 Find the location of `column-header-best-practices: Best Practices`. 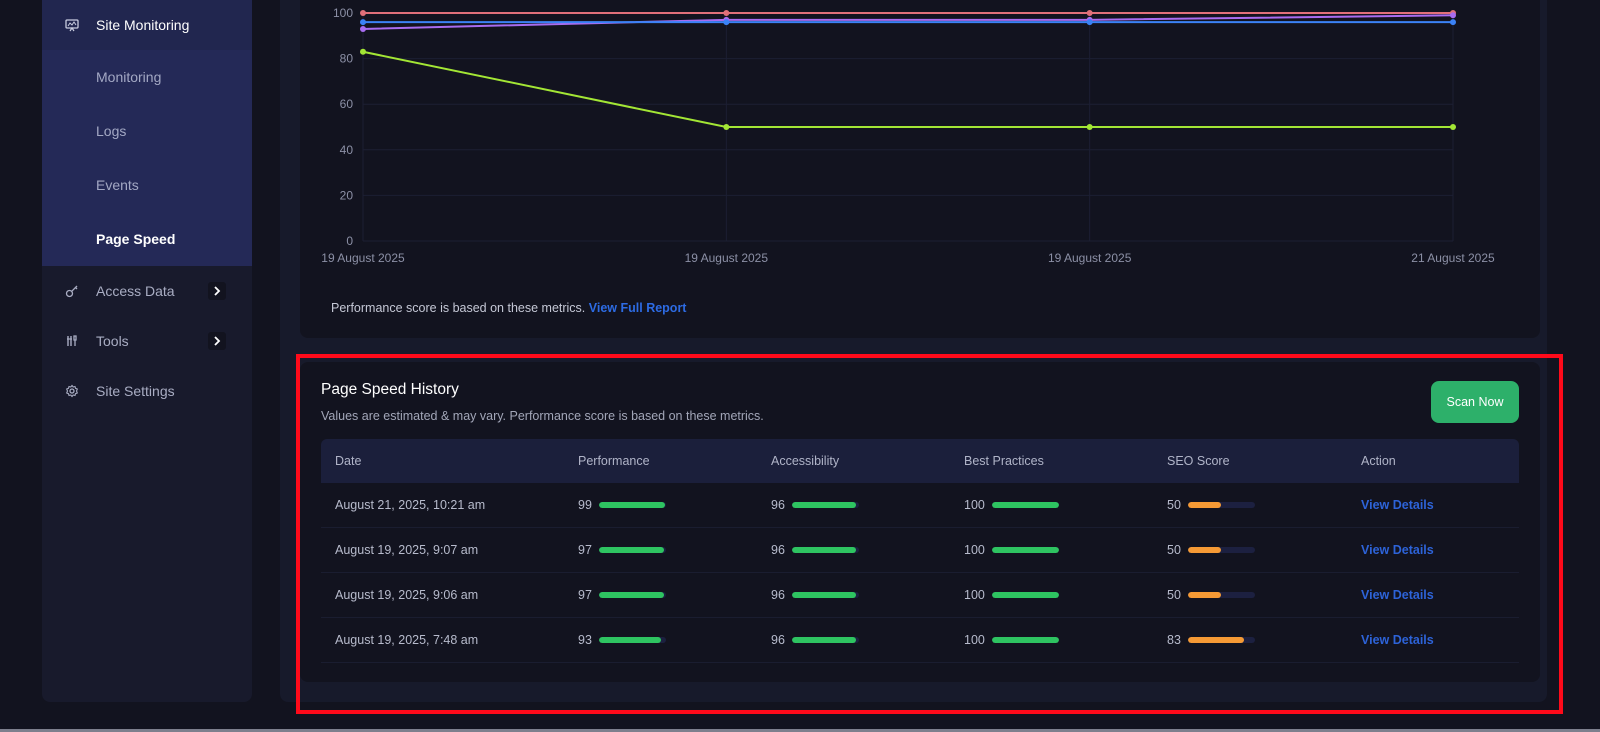

column-header-best-practices: Best Practices is located at coordinates (1004, 461).